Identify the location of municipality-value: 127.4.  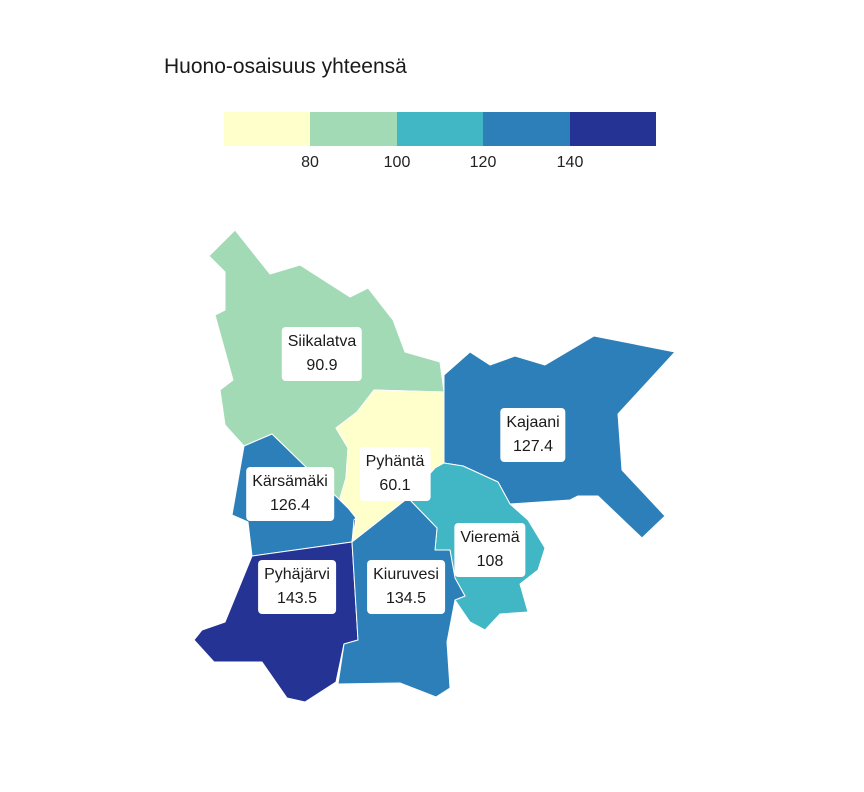
(533, 446).